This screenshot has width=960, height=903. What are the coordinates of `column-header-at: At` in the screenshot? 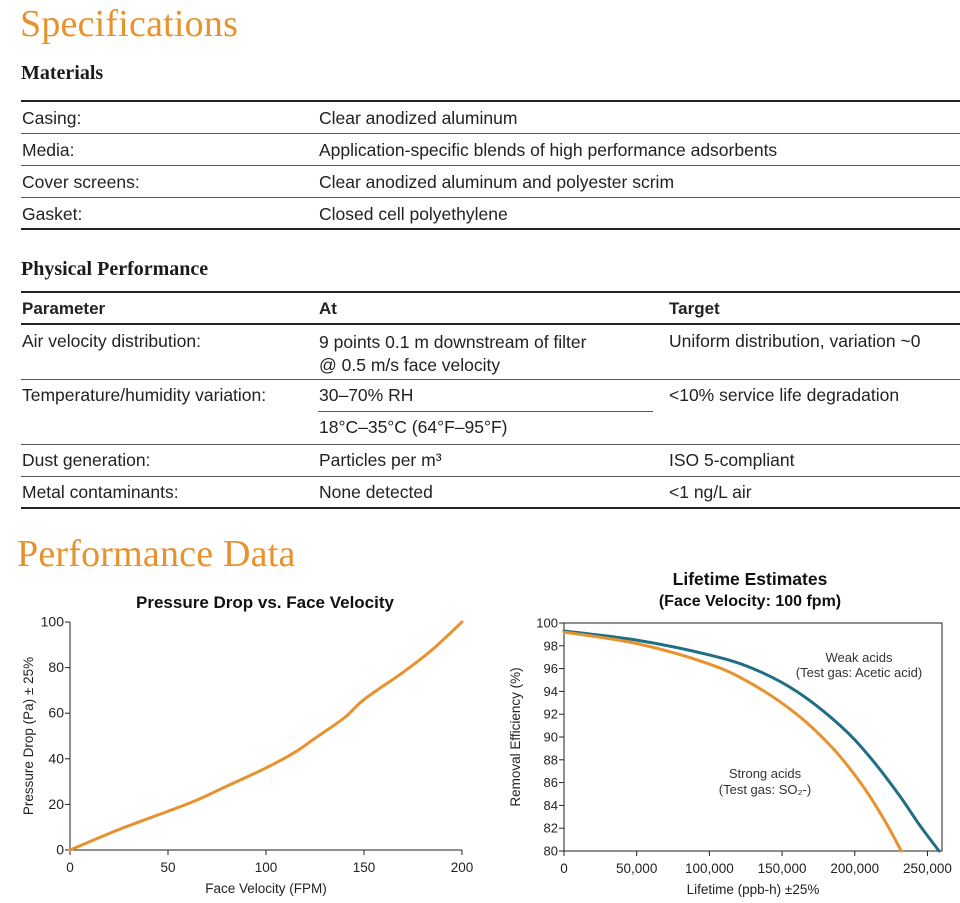 It's located at (328, 308).